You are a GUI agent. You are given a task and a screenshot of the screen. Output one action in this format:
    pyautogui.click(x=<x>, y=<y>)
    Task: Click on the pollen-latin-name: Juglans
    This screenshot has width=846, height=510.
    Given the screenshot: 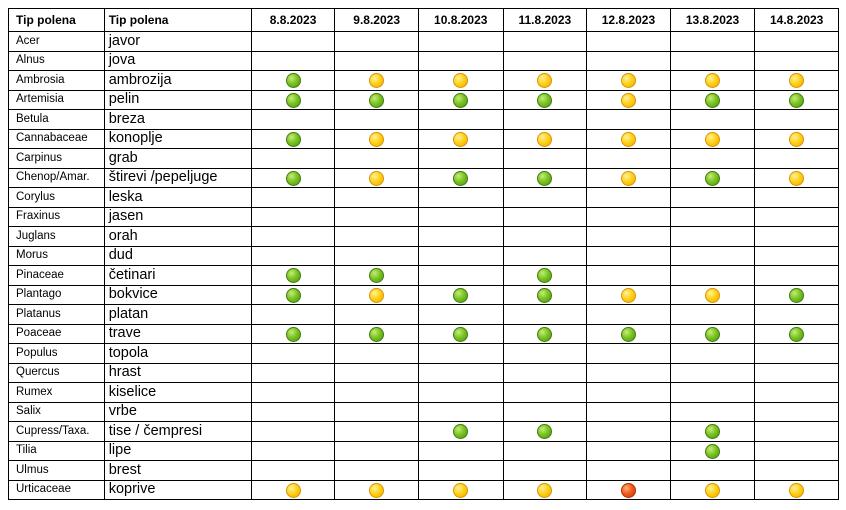 What is the action you would take?
    pyautogui.click(x=56, y=236)
    